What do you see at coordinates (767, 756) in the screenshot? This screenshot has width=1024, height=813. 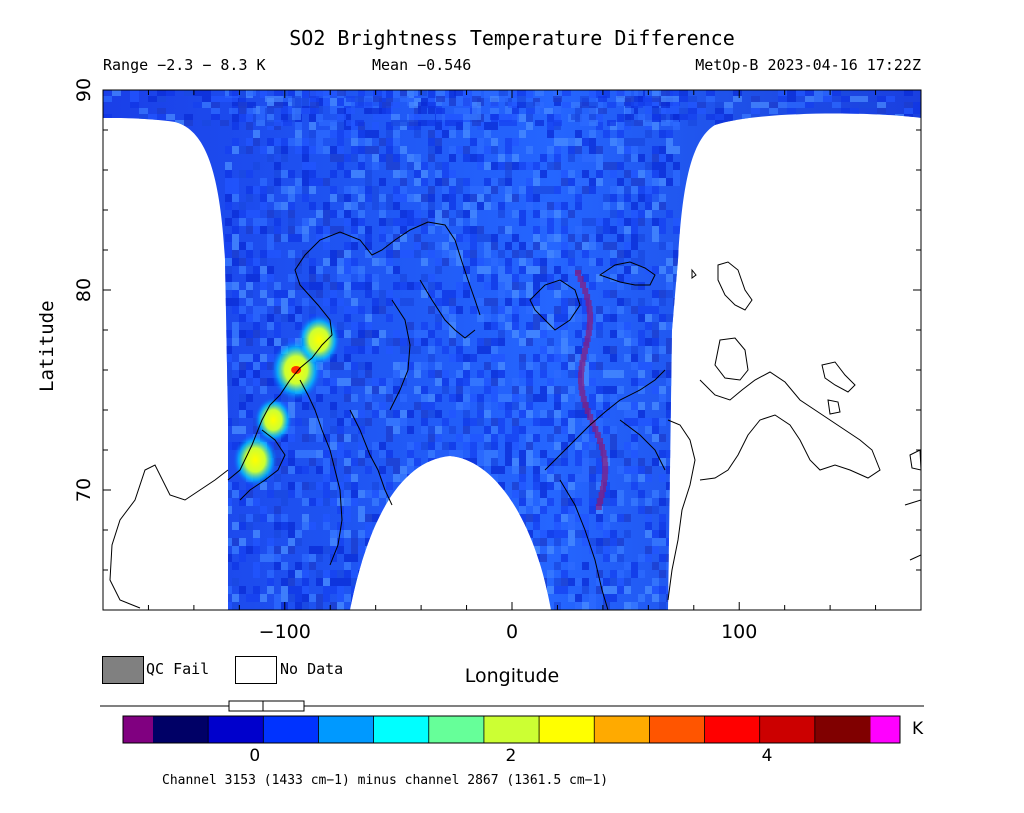 I see `colorbar-tick-label: 4` at bounding box center [767, 756].